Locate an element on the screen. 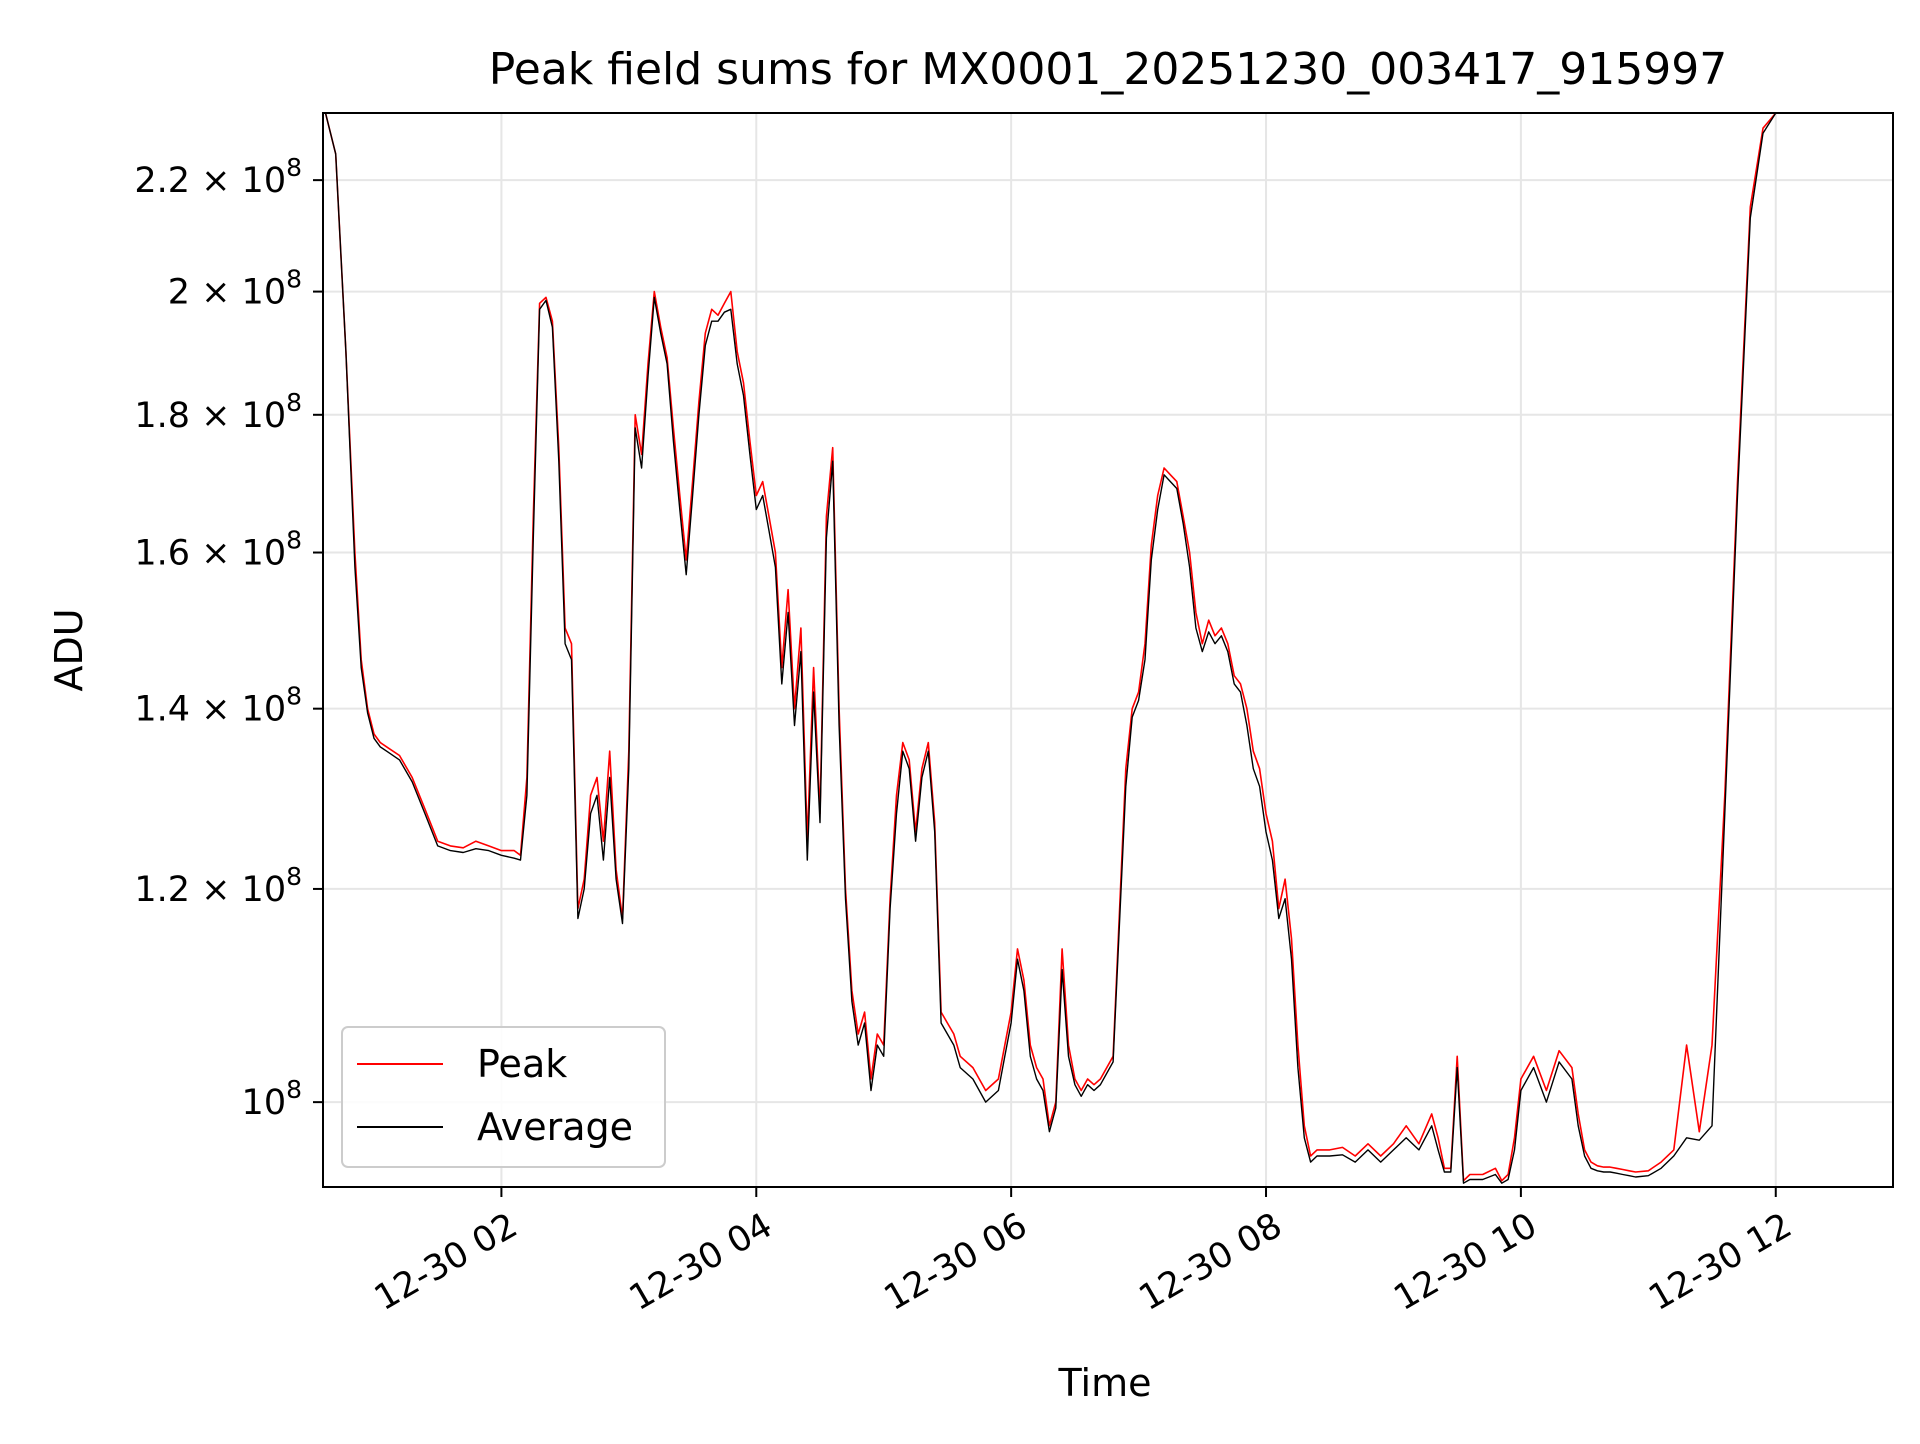 The height and width of the screenshot is (1444, 1920). y-tick-label: 108 is located at coordinates (272, 1099).